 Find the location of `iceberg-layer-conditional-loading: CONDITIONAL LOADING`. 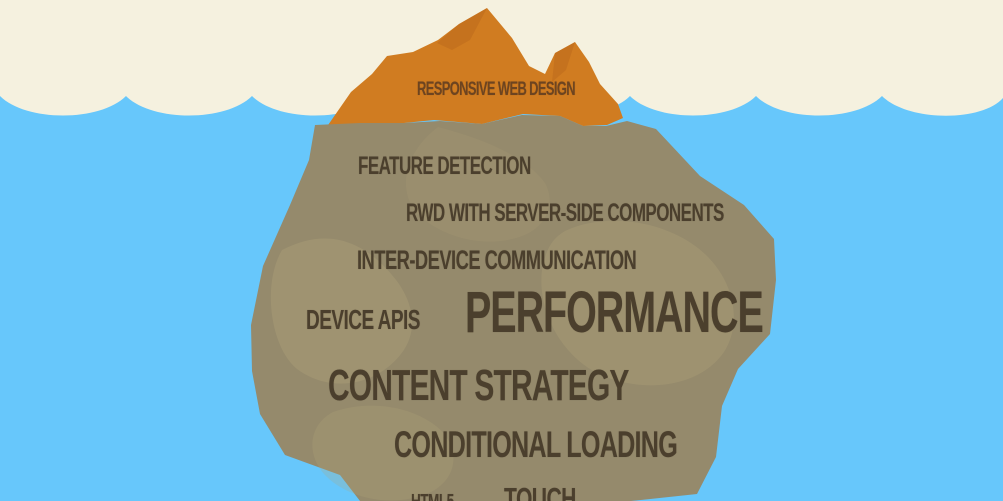

iceberg-layer-conditional-loading: CONDITIONAL LOADING is located at coordinates (536, 444).